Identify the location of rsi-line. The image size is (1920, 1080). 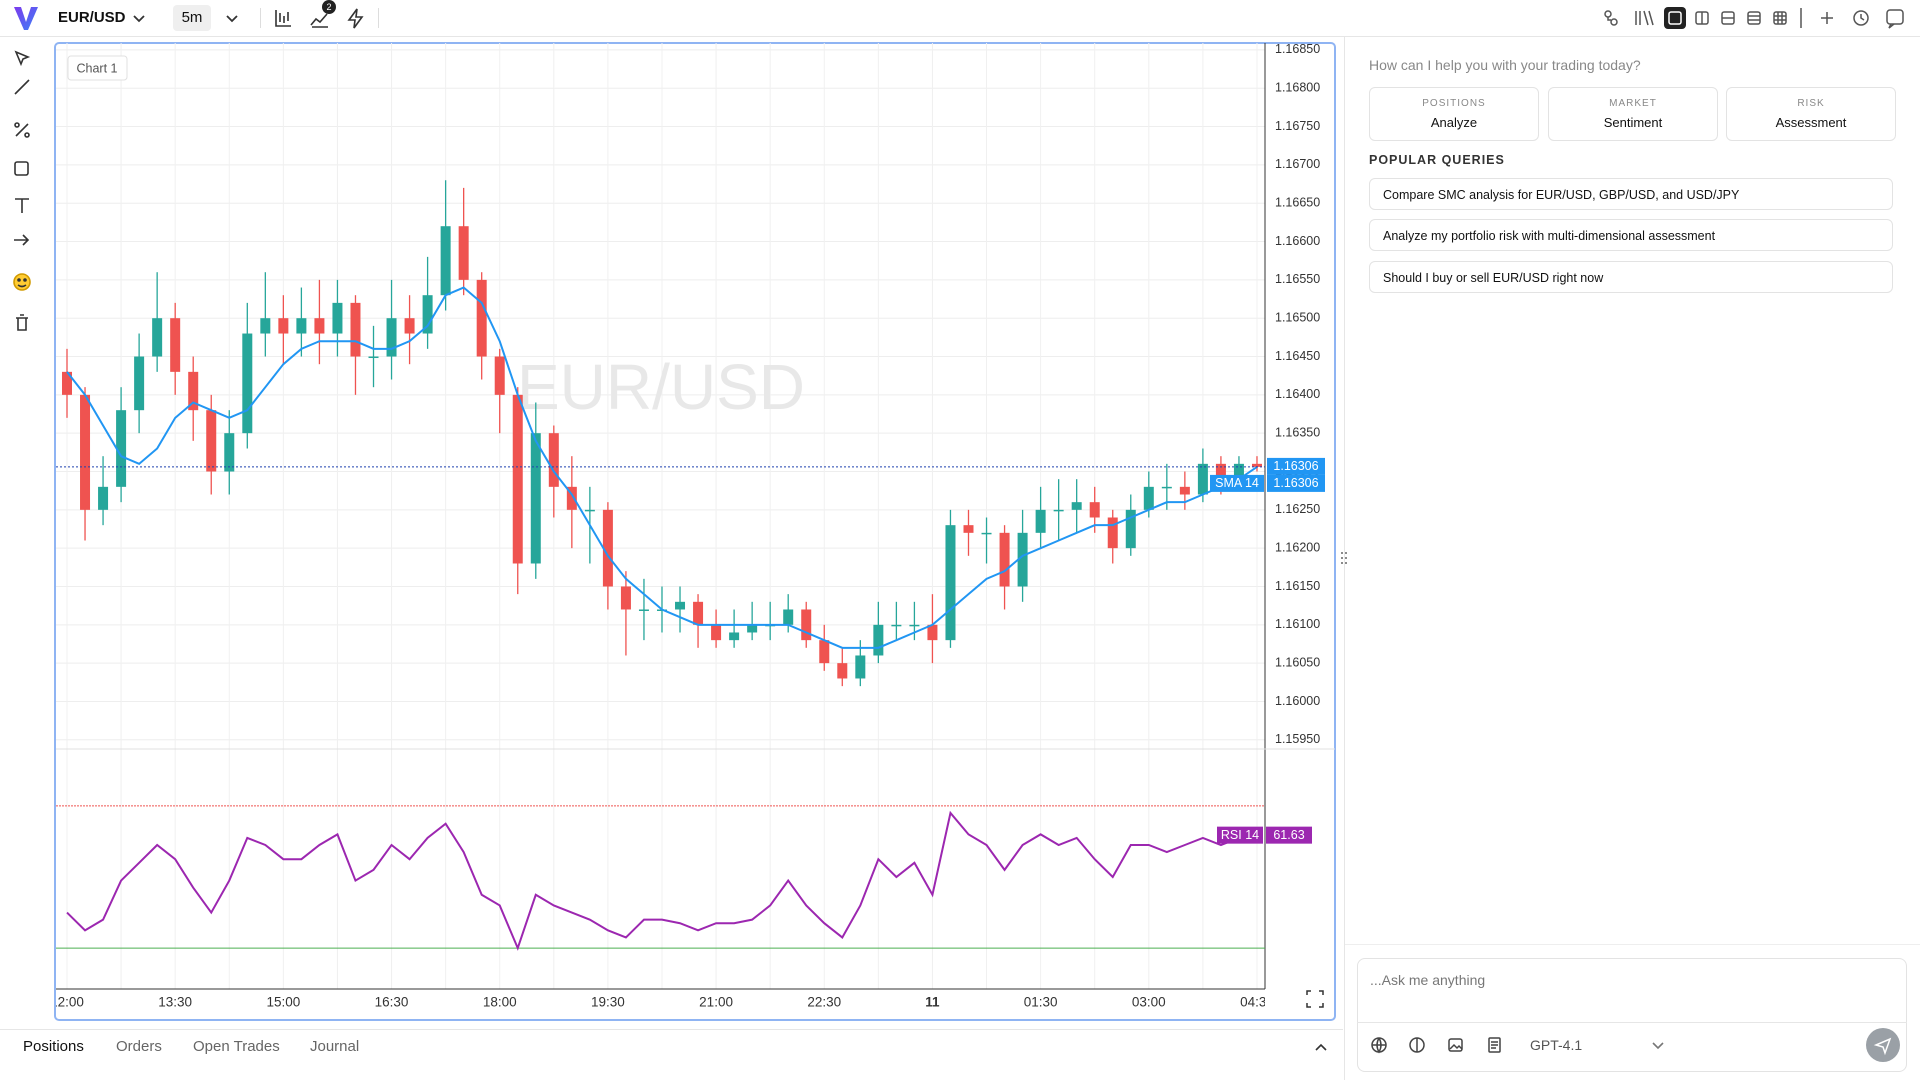
(662, 880).